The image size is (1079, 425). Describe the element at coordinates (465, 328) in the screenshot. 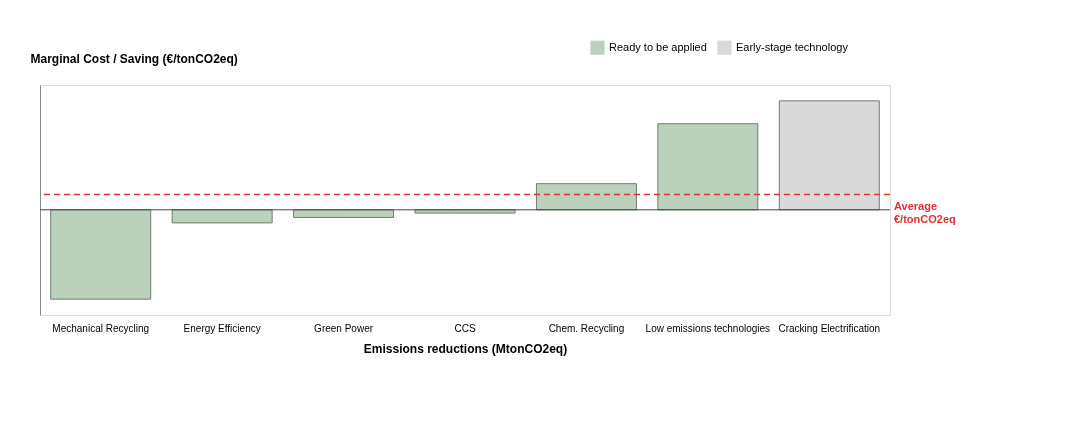

I see `x-tick-label: CCS` at that location.